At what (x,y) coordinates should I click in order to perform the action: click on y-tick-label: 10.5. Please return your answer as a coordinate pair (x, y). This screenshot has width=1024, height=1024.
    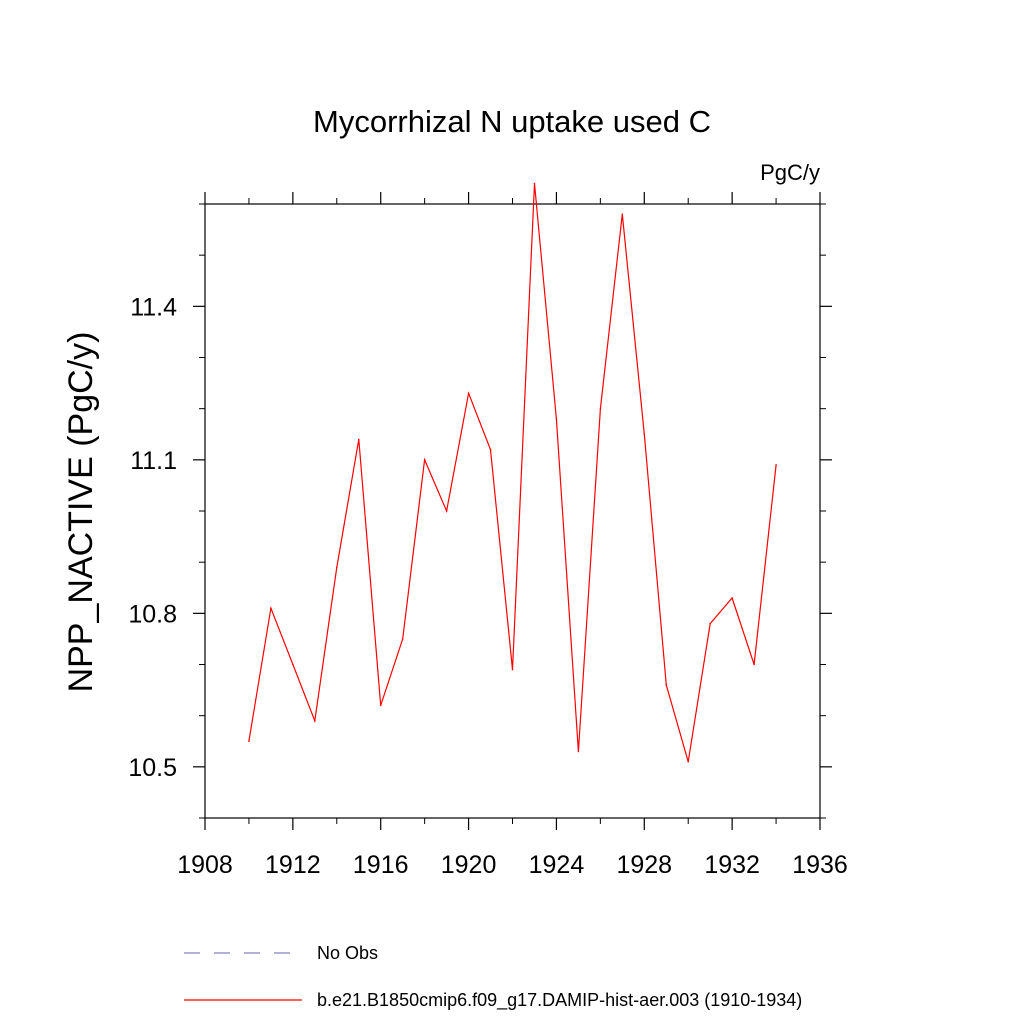
    Looking at the image, I should click on (152, 768).